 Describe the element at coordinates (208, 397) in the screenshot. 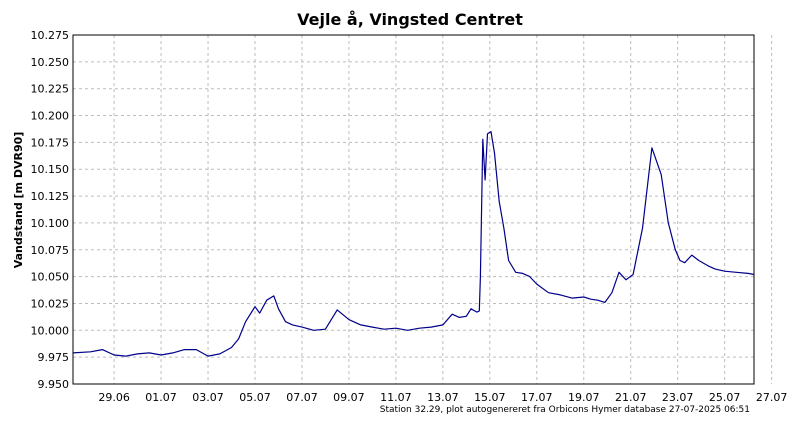

I see `x-tick-label: 03.07` at that location.